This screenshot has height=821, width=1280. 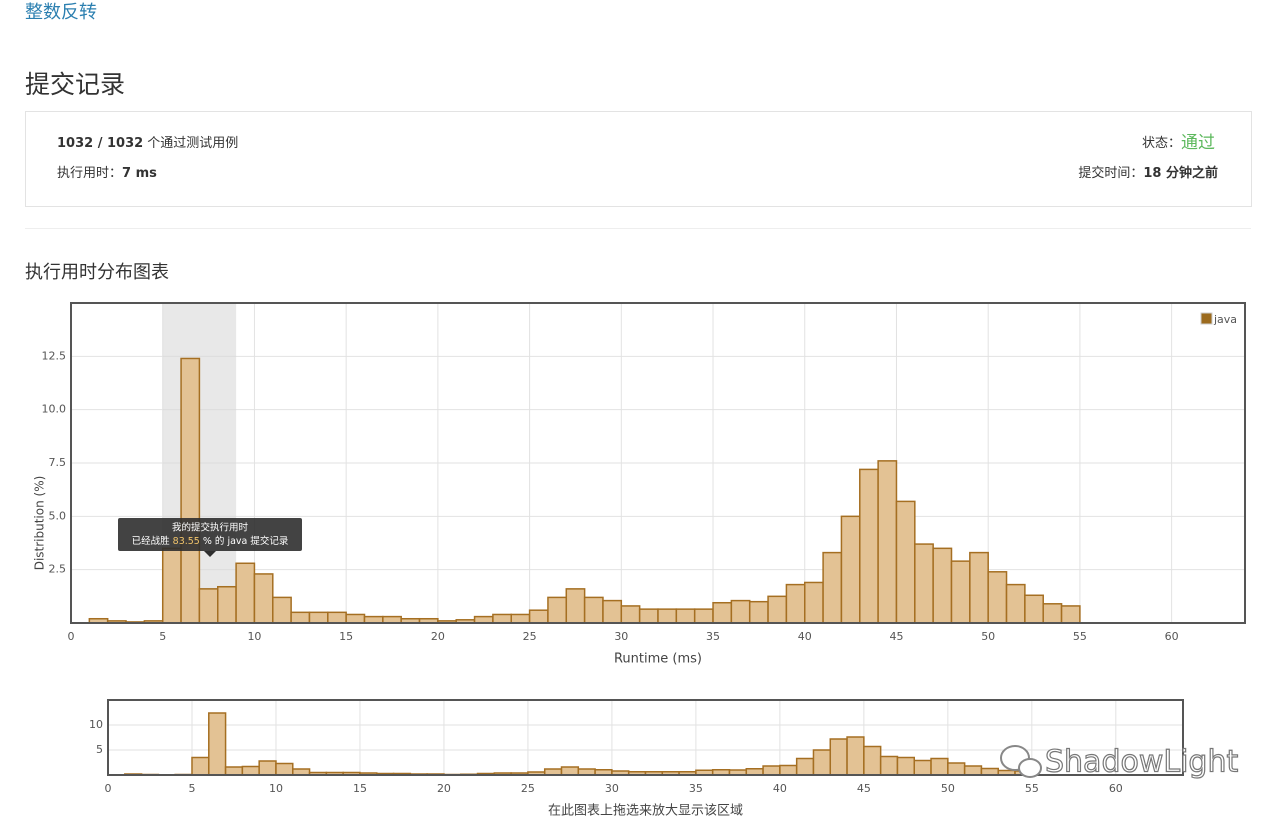 I want to click on tooltip-pointer, so click(x=210, y=554).